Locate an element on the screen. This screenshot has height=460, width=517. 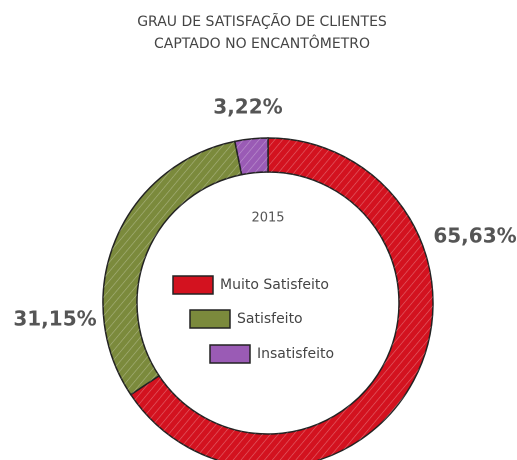
legend-label: Satisfeito is located at coordinates (270, 319).